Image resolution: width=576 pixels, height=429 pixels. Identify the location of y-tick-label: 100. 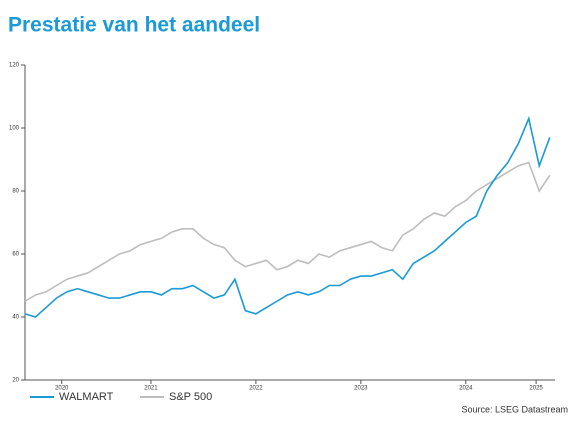
(14, 129).